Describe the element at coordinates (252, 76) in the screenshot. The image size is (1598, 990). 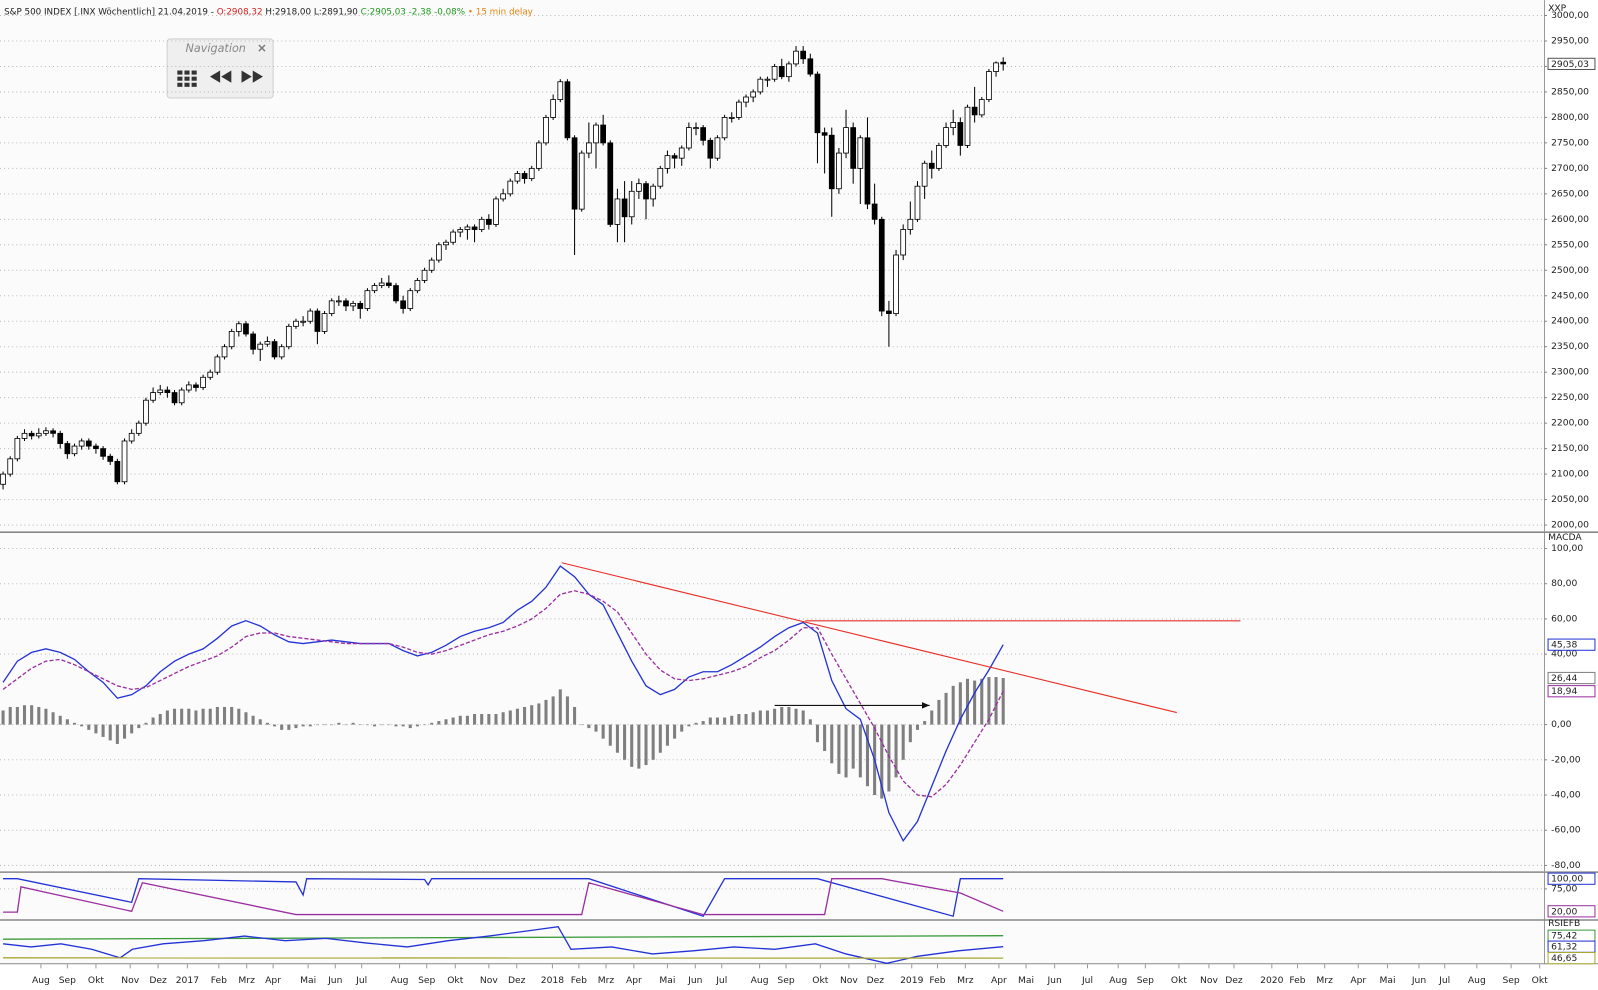
I see `forward-icon` at that location.